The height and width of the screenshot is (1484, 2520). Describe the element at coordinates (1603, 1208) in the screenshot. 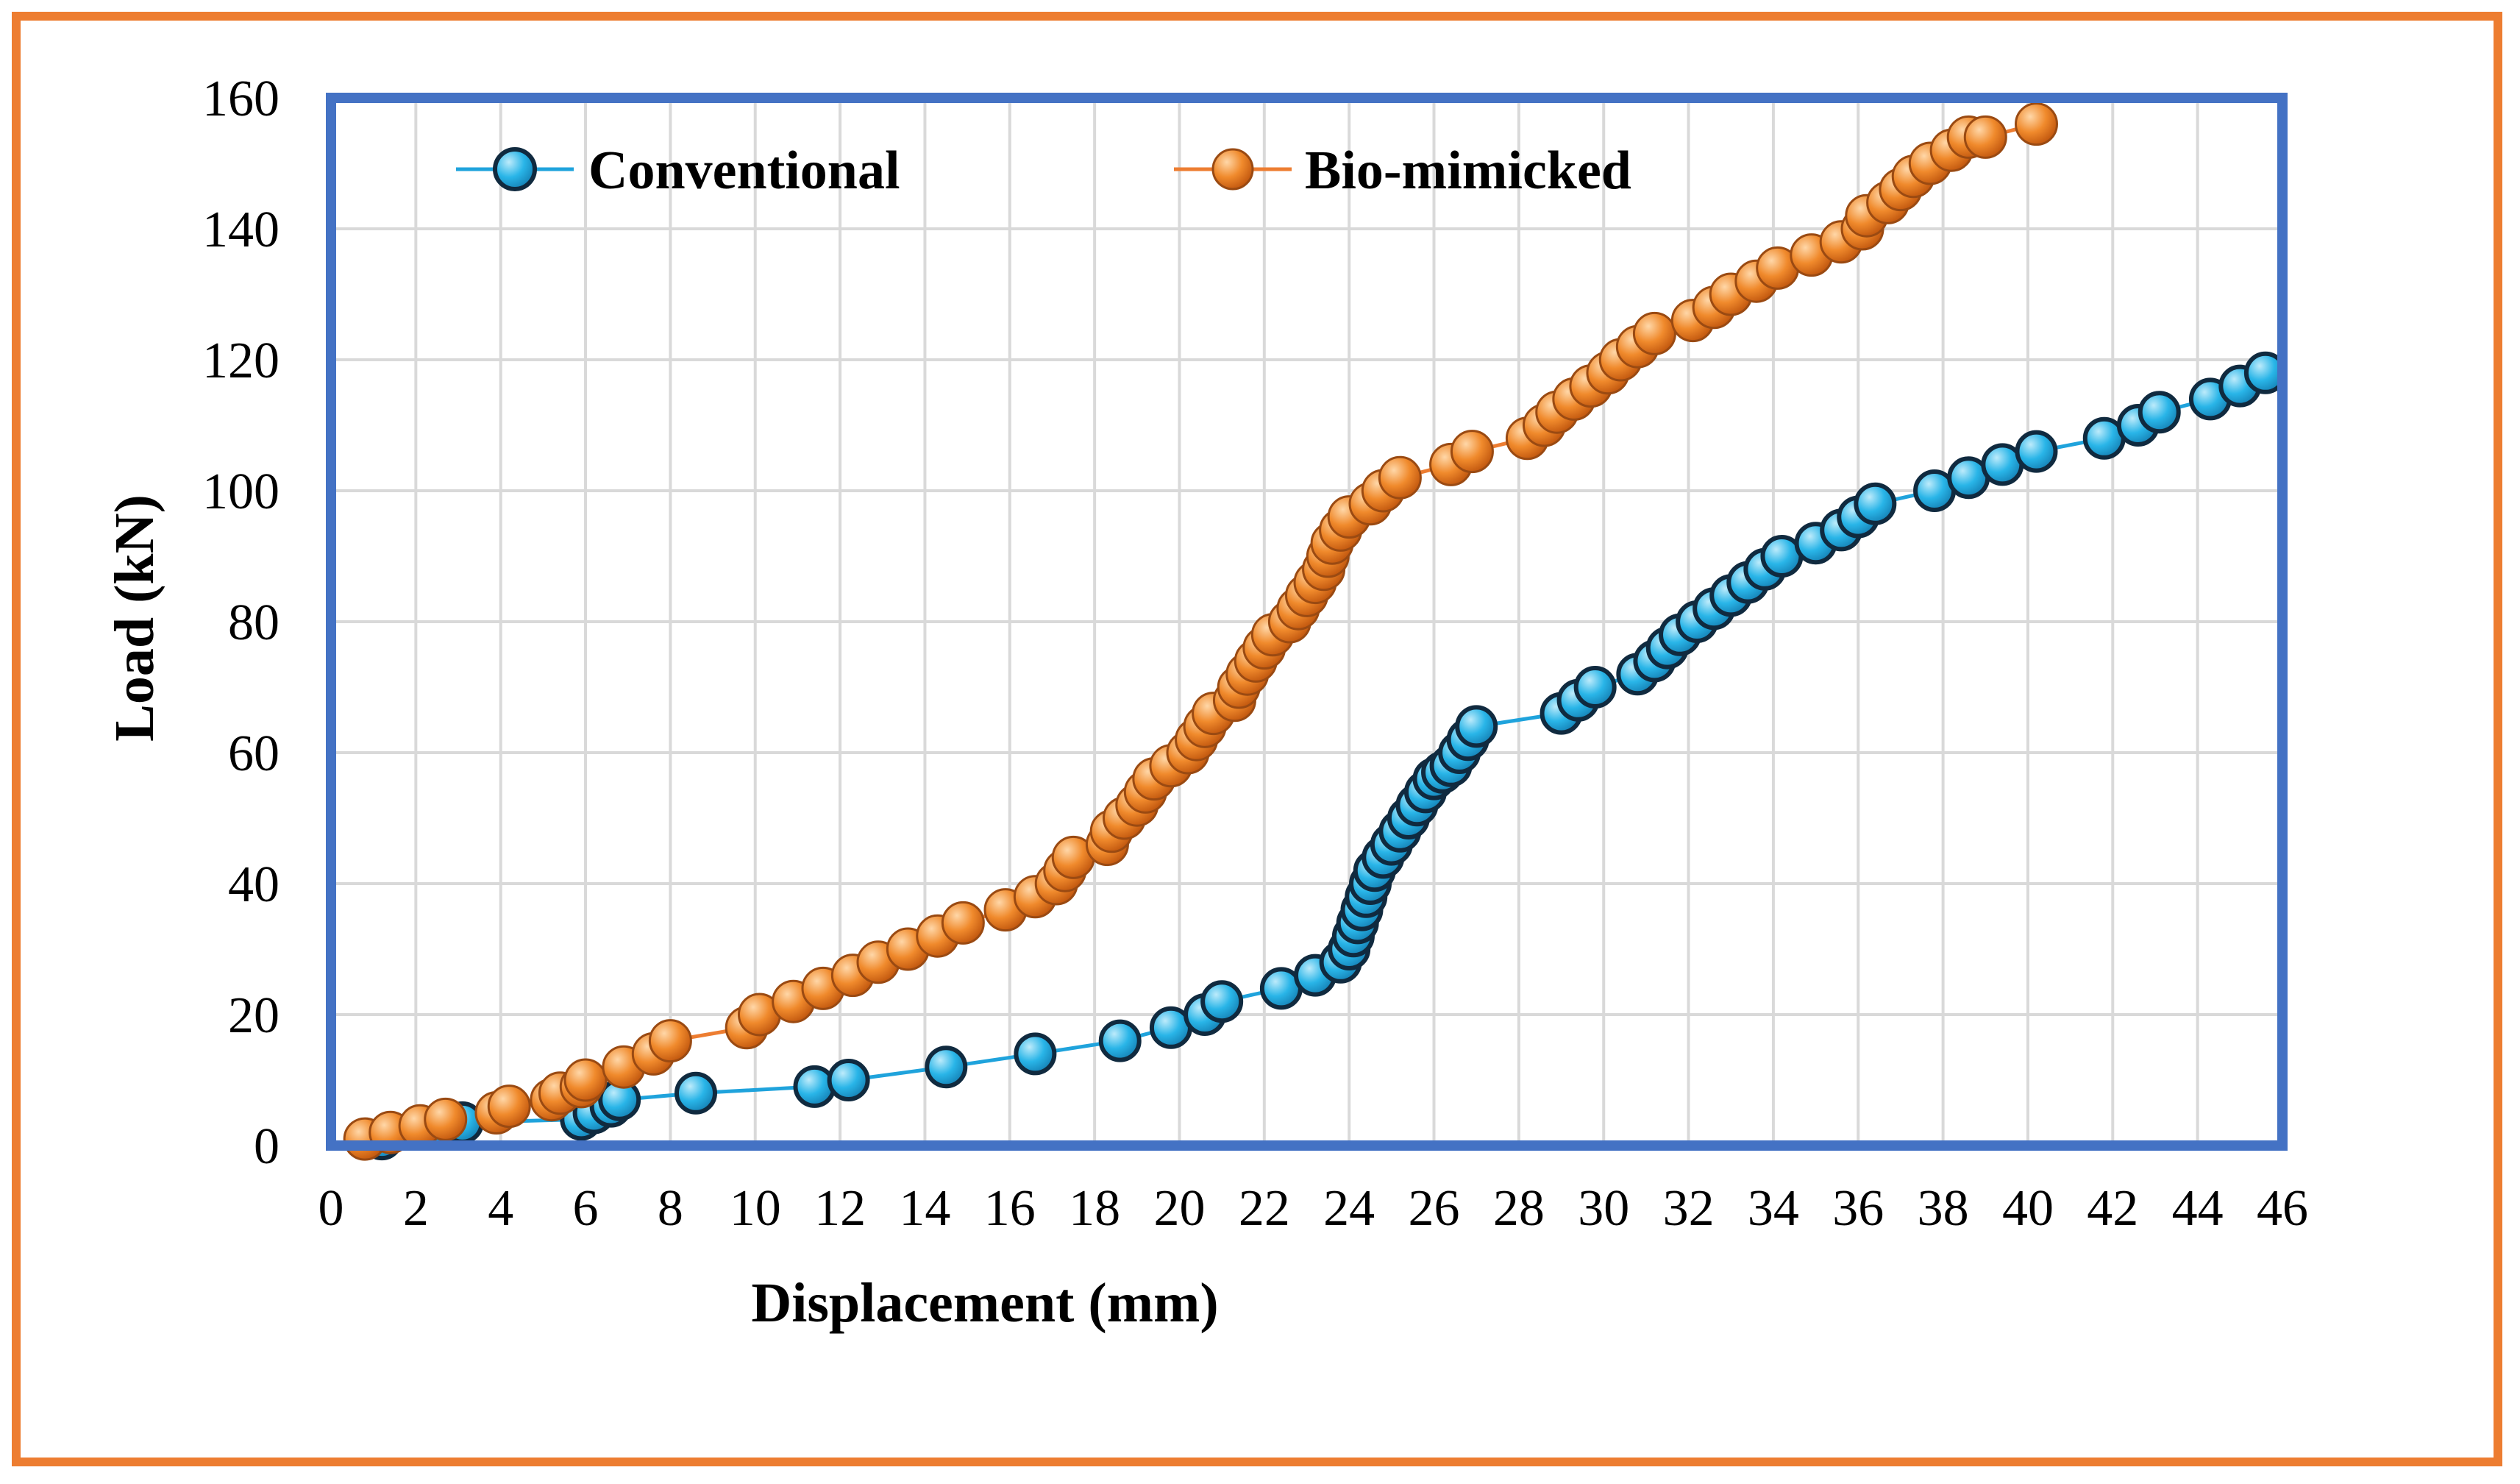

I see `x-tick-label: 30` at that location.